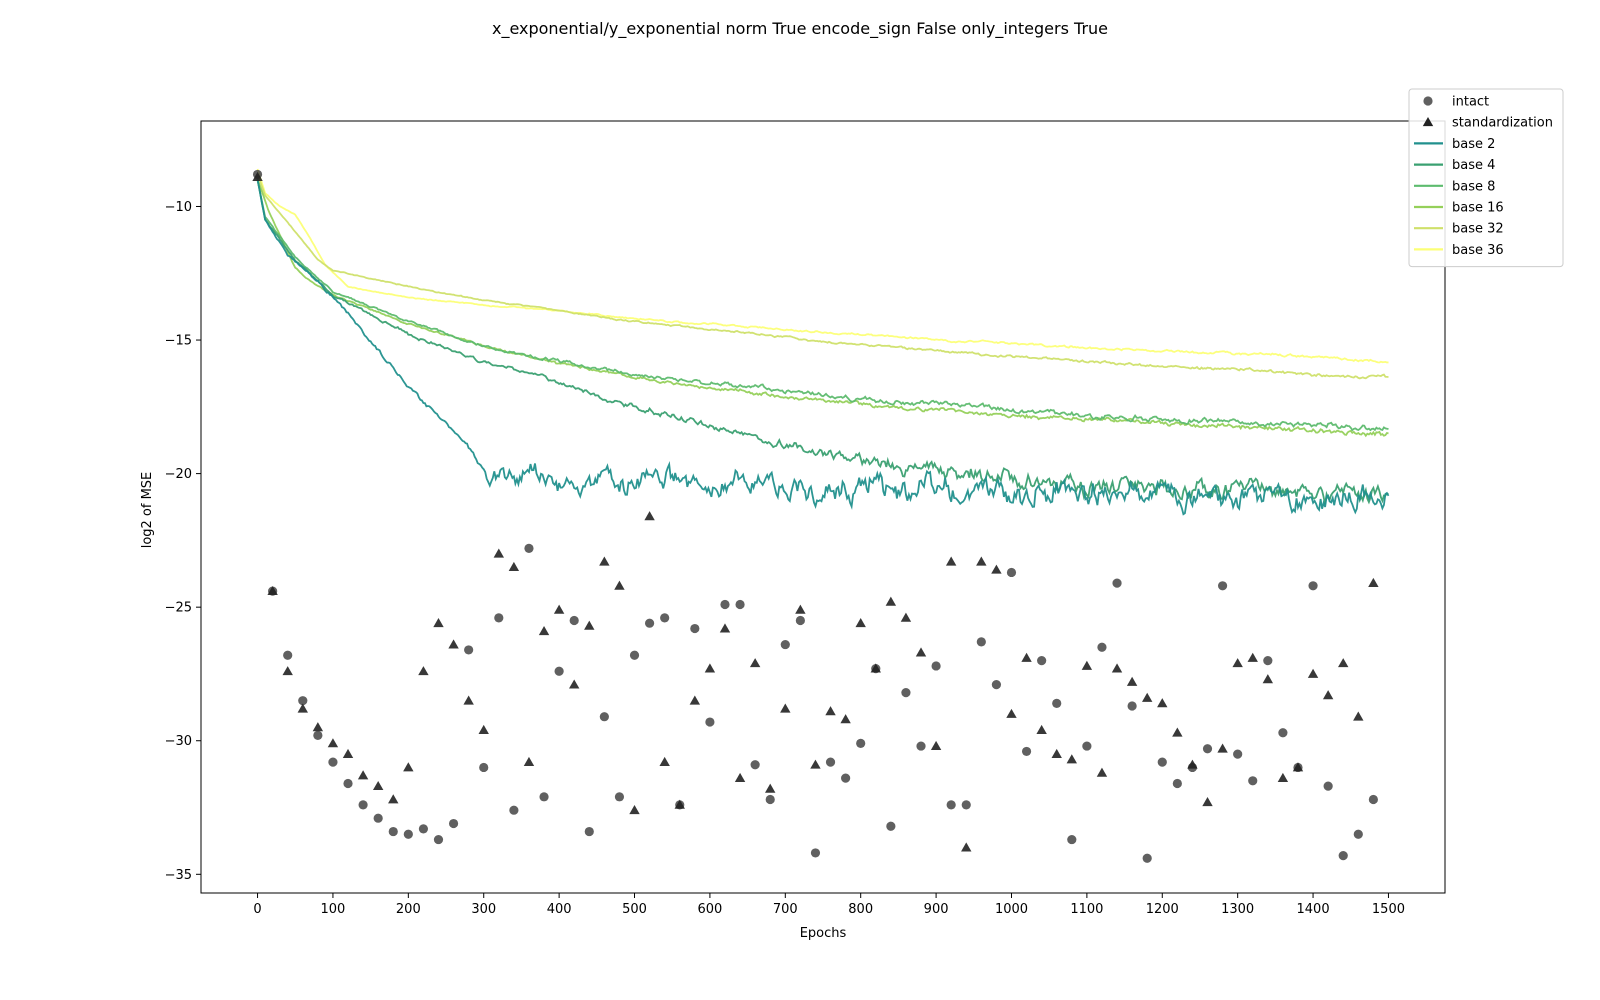 The height and width of the screenshot is (1000, 1600). Describe the element at coordinates (1011, 909) in the screenshot. I see `x-tick-label: 1000` at that location.